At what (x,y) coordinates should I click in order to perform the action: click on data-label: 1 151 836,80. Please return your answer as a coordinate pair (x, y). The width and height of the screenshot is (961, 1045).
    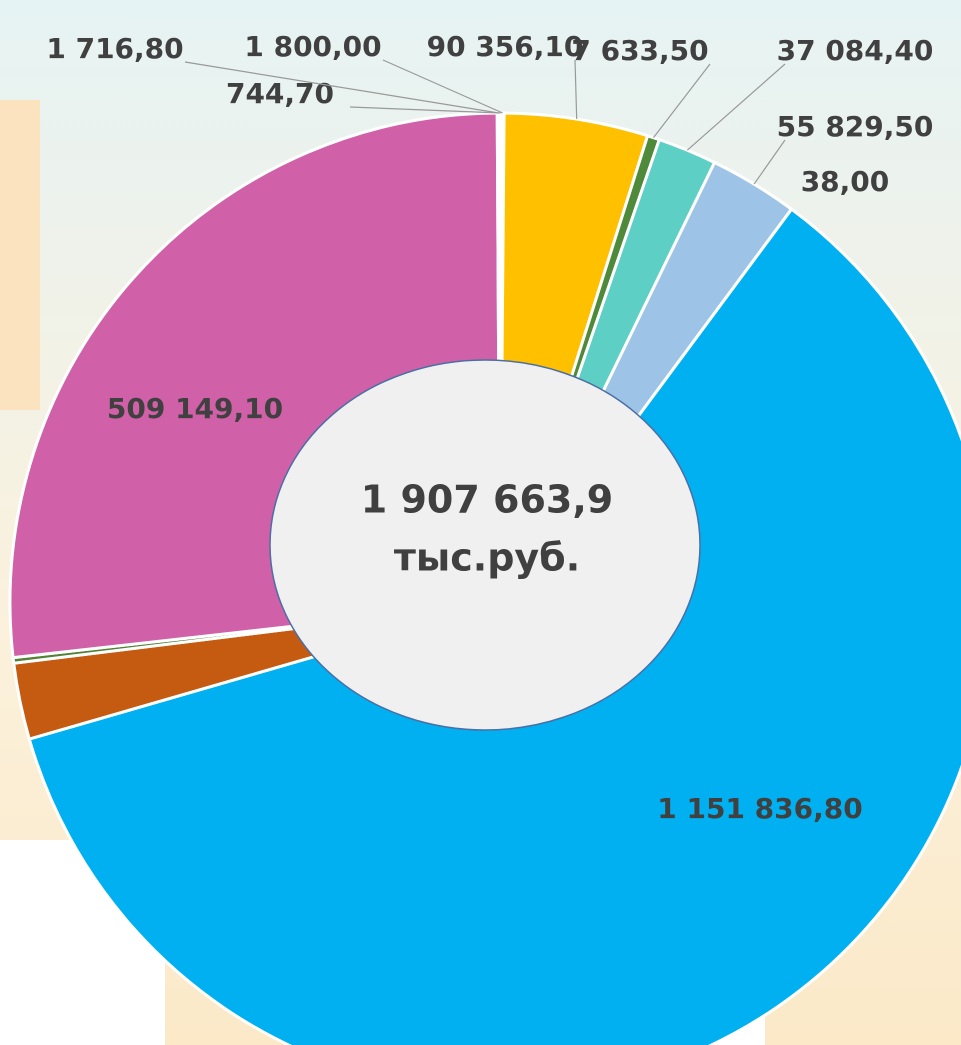
    Looking at the image, I should click on (759, 808).